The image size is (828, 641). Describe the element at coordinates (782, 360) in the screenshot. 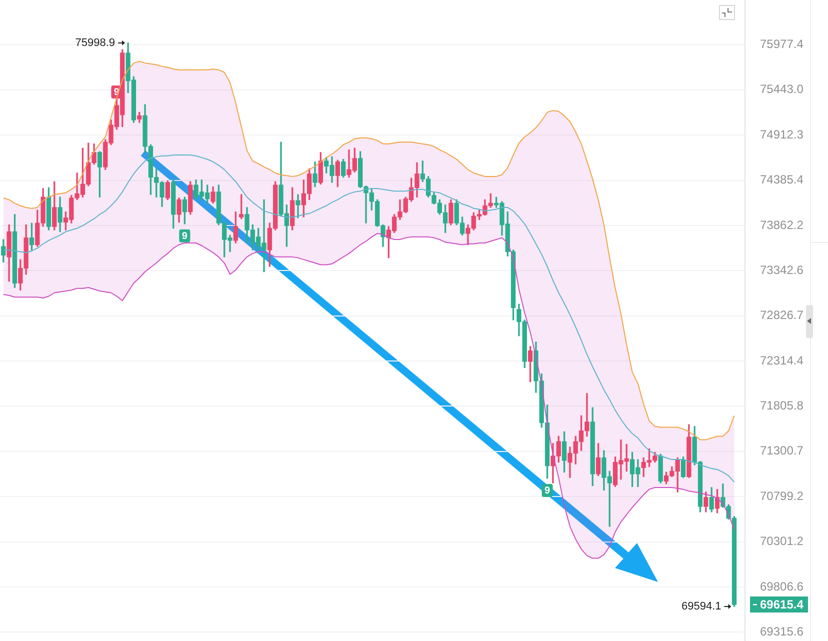

I see `y-tick-label: 72314.4` at that location.